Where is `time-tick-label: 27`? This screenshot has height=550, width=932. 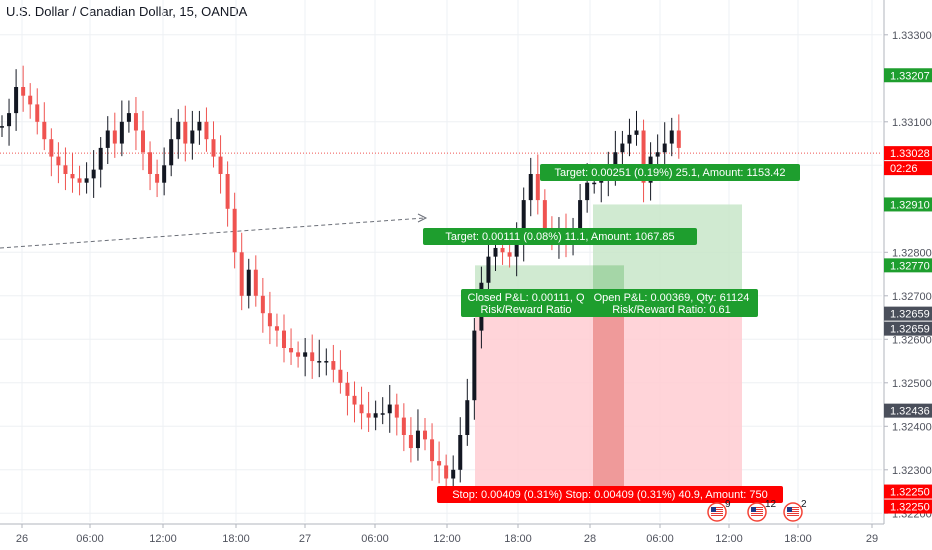
time-tick-label: 27 is located at coordinates (305, 539).